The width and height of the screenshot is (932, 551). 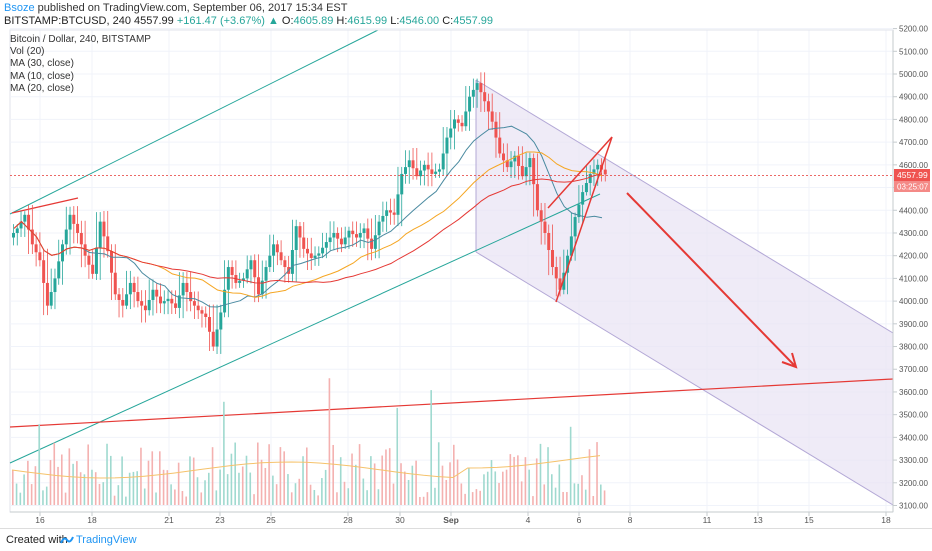 What do you see at coordinates (912, 186) in the screenshot?
I see `countdown-badge` at bounding box center [912, 186].